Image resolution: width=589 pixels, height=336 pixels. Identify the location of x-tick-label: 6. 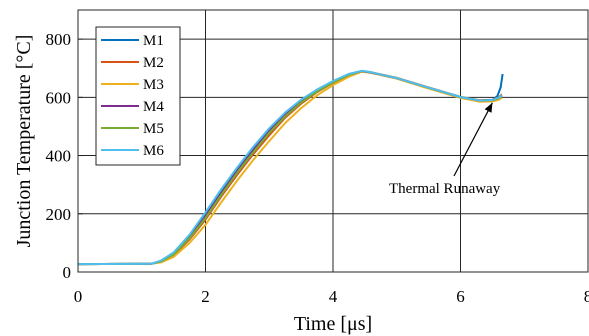
(460, 296).